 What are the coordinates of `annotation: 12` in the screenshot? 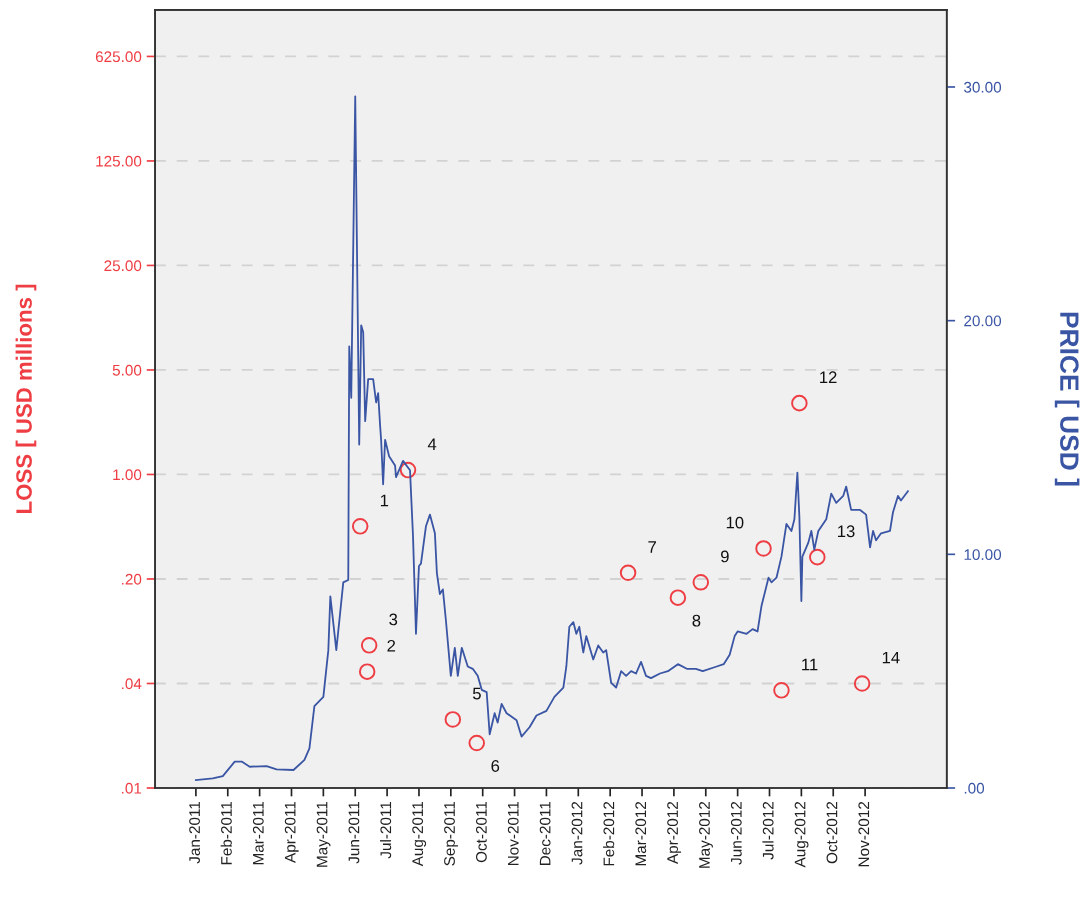 It's located at (828, 377).